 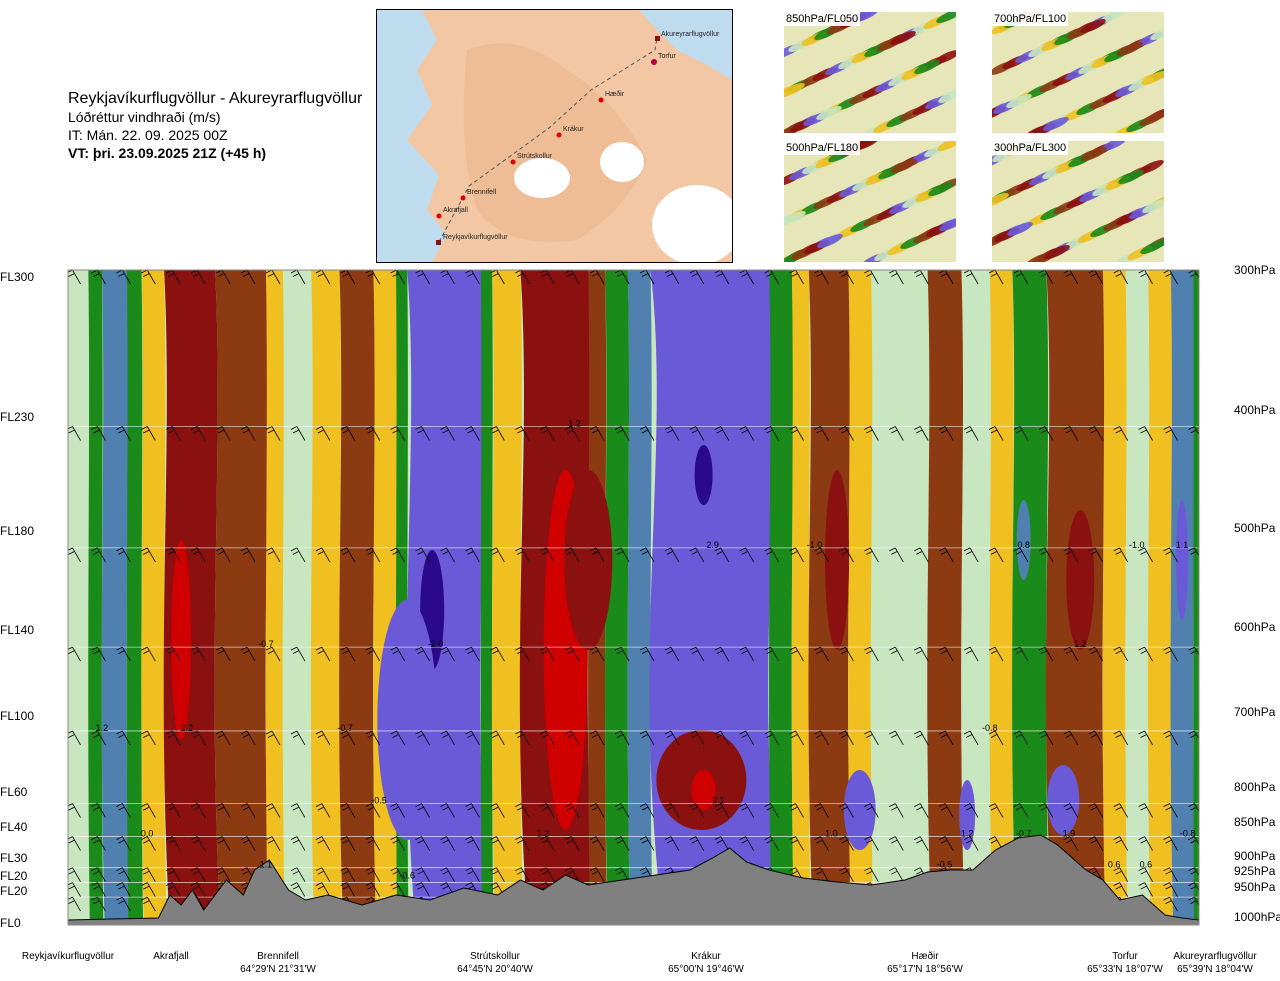 What do you see at coordinates (967, 834) in the screenshot?
I see `value-label: 1.2` at bounding box center [967, 834].